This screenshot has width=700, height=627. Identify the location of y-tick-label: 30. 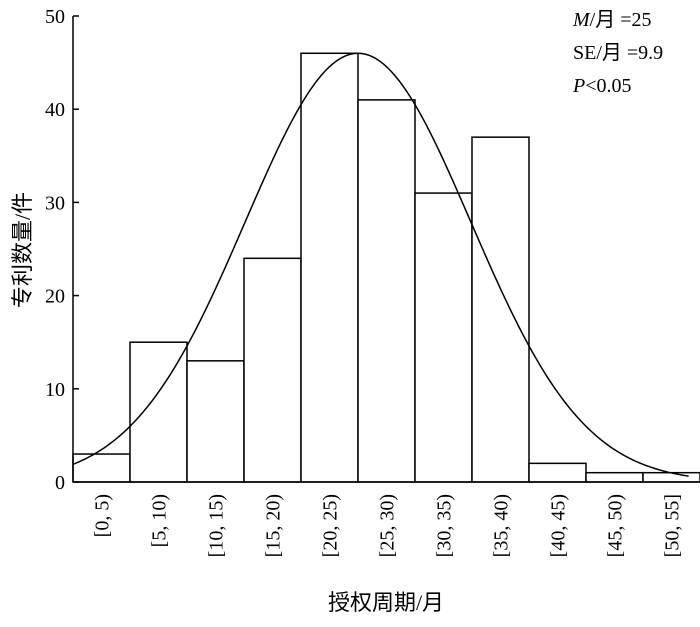
(55, 203).